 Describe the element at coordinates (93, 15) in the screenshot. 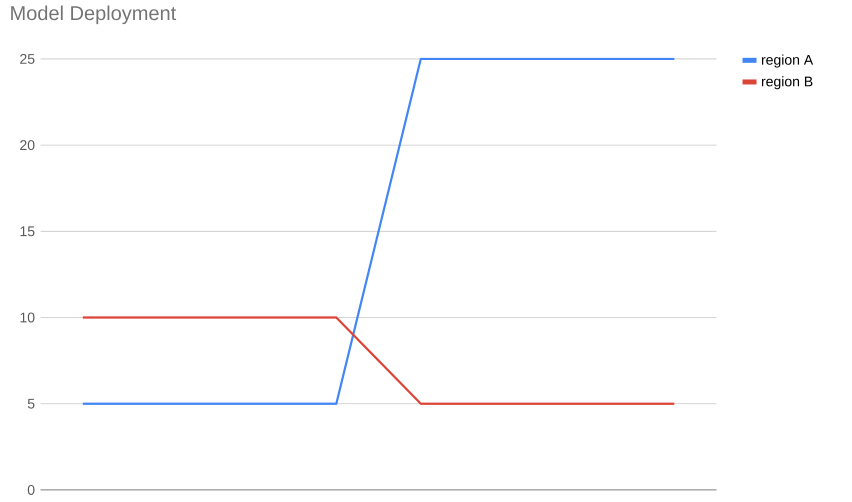

I see `chart-title: Model Deployment` at that location.